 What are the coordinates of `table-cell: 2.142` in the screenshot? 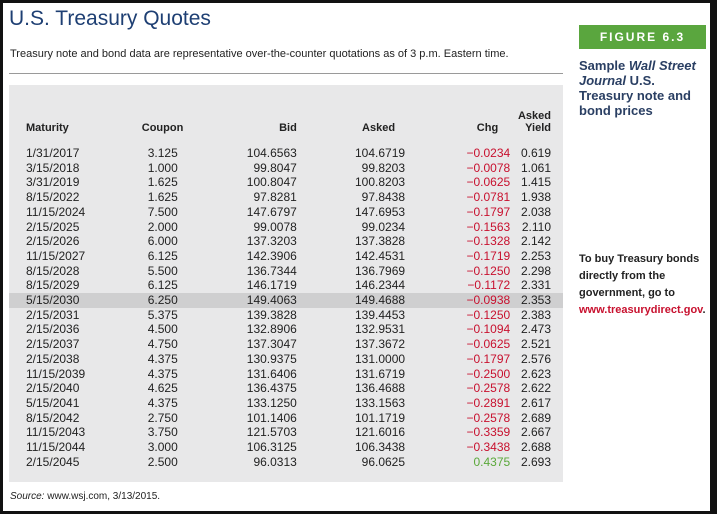 It's located at (535, 241).